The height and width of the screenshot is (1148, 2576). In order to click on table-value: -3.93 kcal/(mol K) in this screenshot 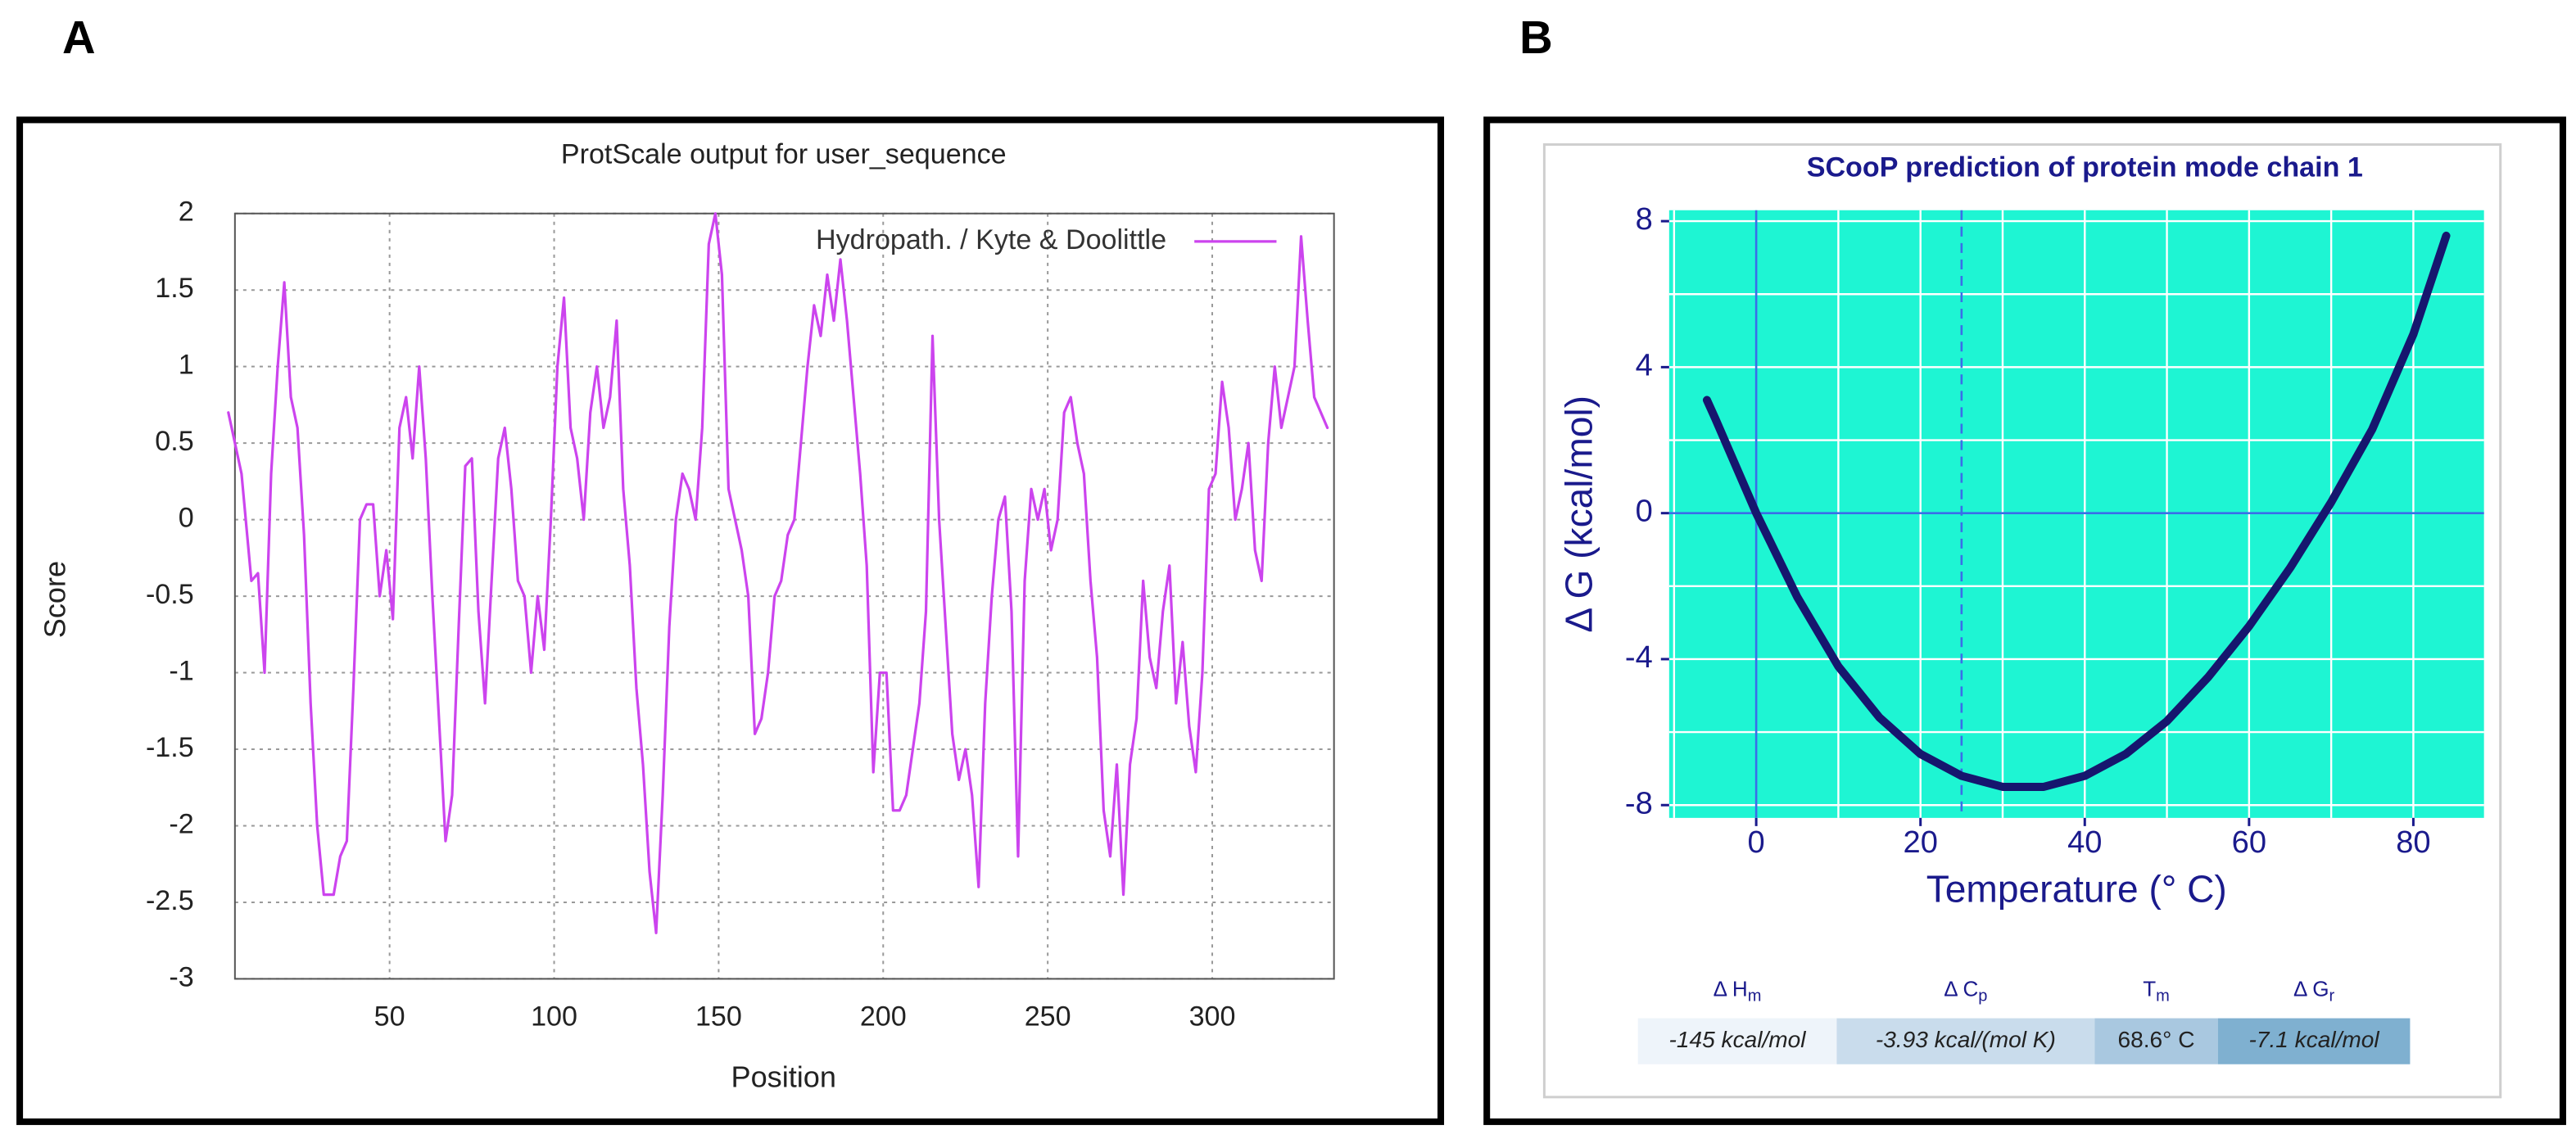, I will do `click(1966, 1039)`.